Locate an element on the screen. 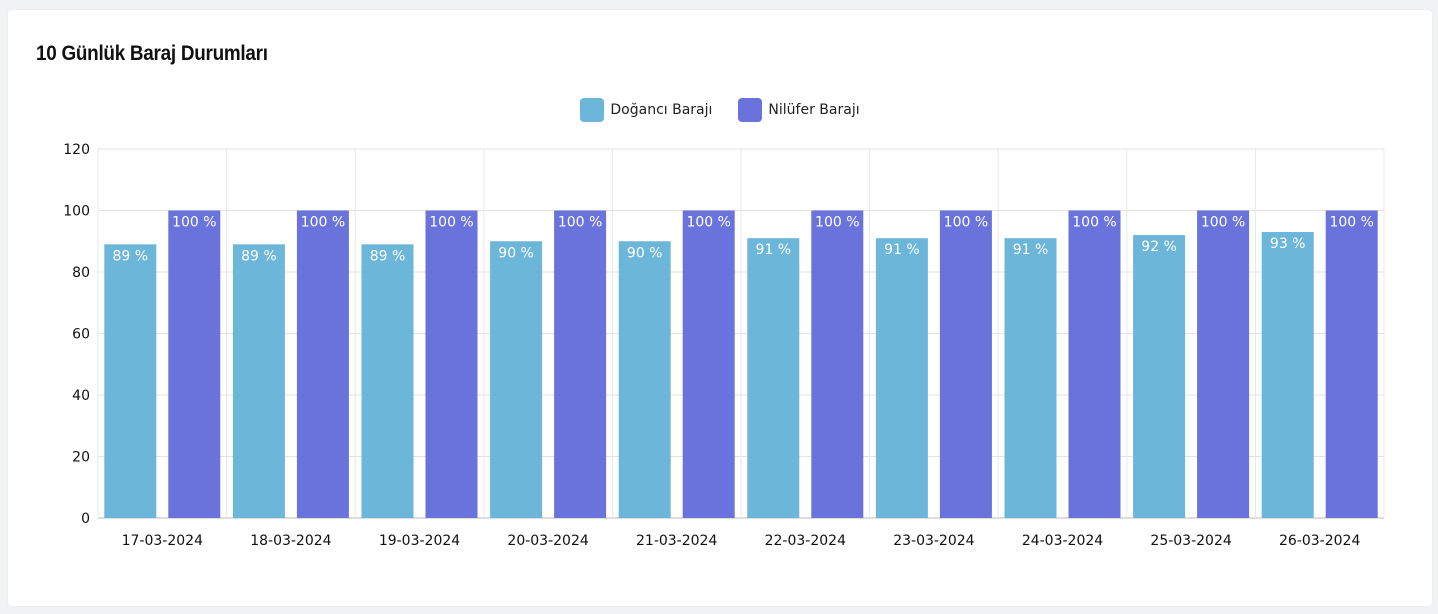 The image size is (1438, 614). y-tick-label: 0 is located at coordinates (85, 519).